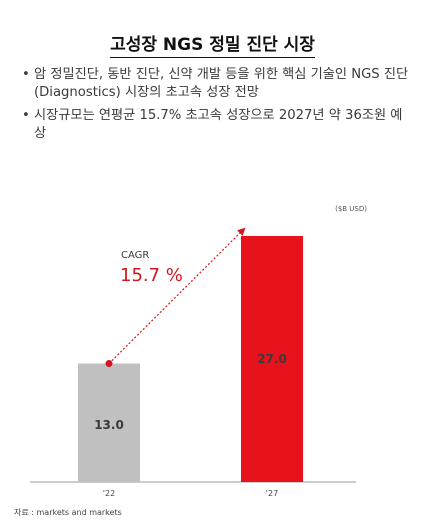 The image size is (425, 531). Describe the element at coordinates (68, 512) in the screenshot. I see `source-note: 자료 : markets and markets` at that location.